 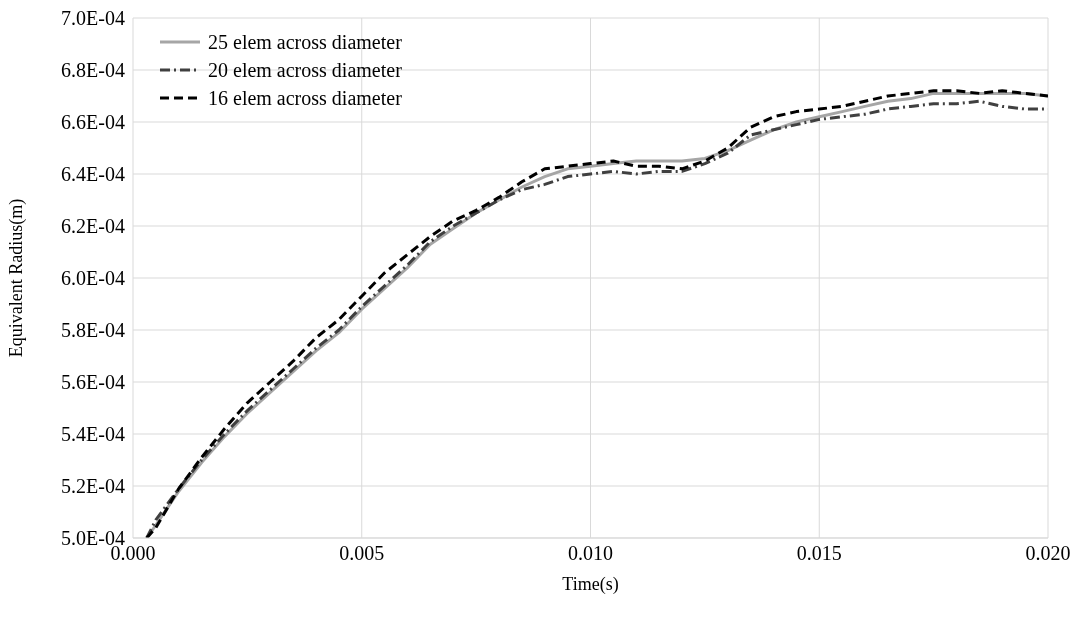 I want to click on x-axis-title: Time(s), so click(x=590, y=584).